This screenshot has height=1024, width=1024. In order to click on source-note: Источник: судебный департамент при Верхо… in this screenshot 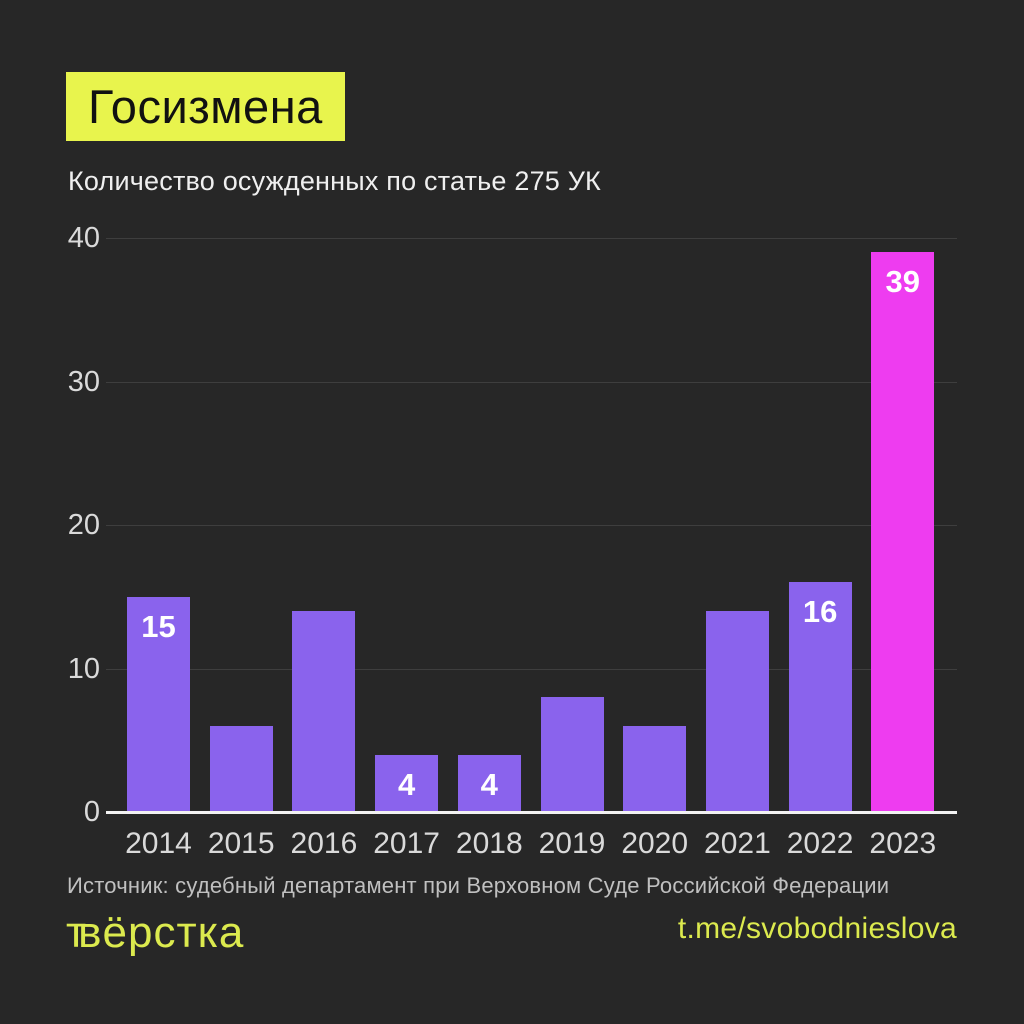, I will do `click(478, 885)`.